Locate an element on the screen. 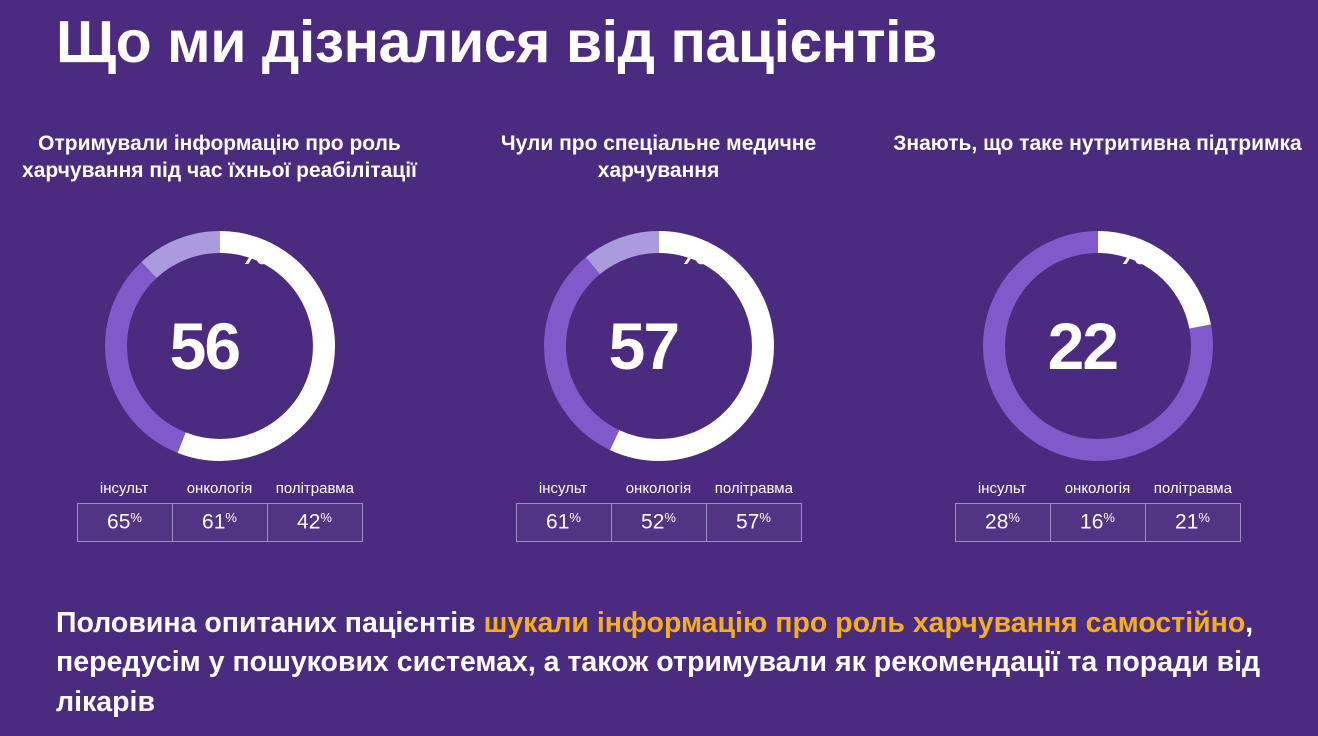  breakdown-cell: 28% is located at coordinates (1003, 523).